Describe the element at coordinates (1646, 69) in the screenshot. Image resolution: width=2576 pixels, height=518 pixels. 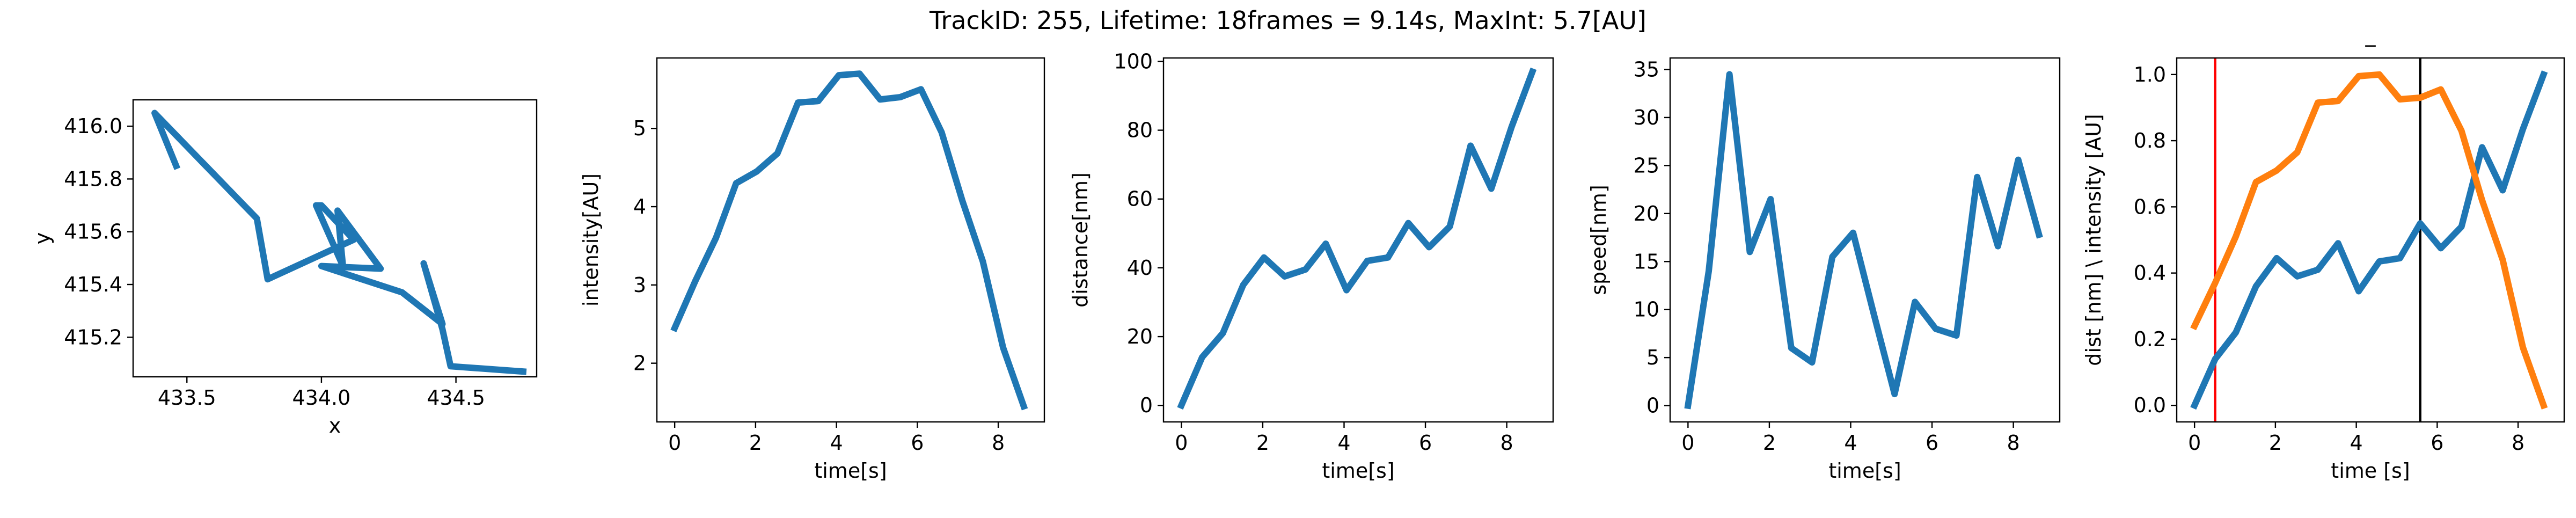
I see `y-tick-label: 35` at that location.